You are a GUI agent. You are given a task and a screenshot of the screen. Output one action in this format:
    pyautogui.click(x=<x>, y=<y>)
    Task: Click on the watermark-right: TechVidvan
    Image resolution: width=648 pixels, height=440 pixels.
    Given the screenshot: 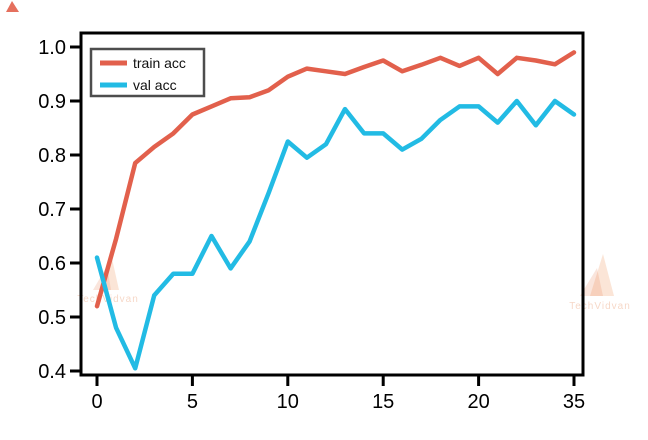 What is the action you would take?
    pyautogui.click(x=600, y=283)
    